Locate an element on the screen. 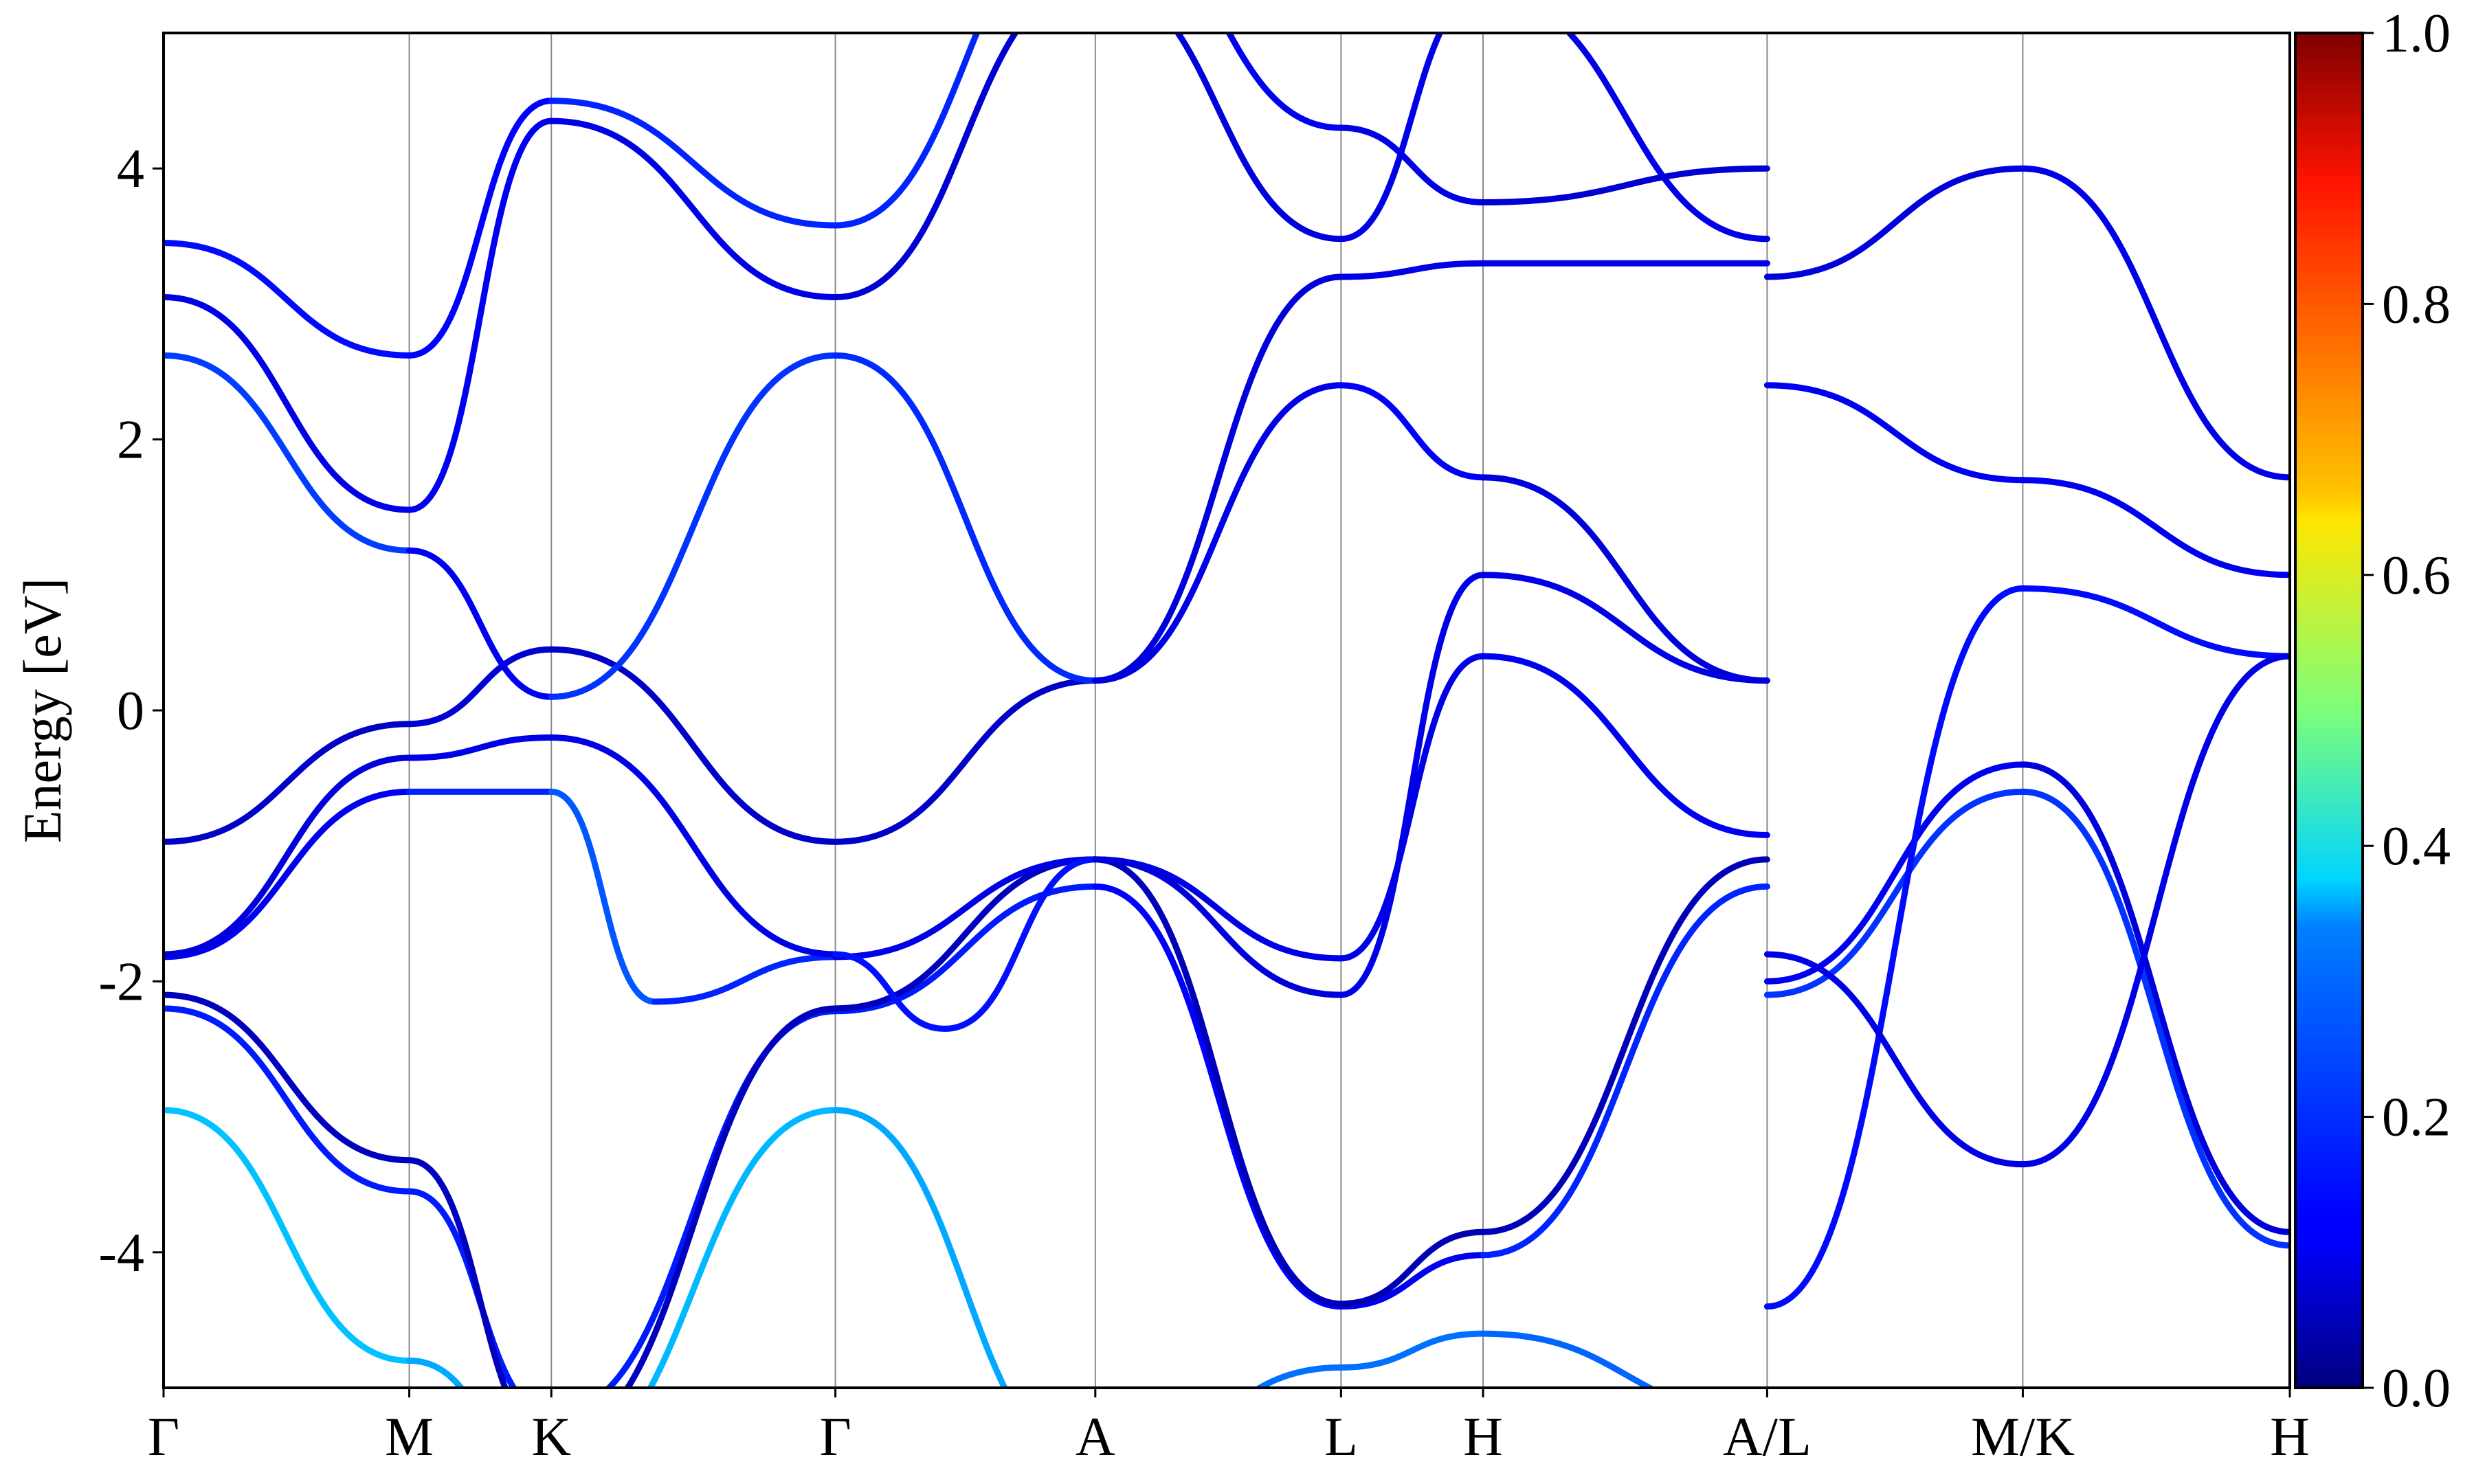  x-tick-label: L is located at coordinates (1341, 1437).